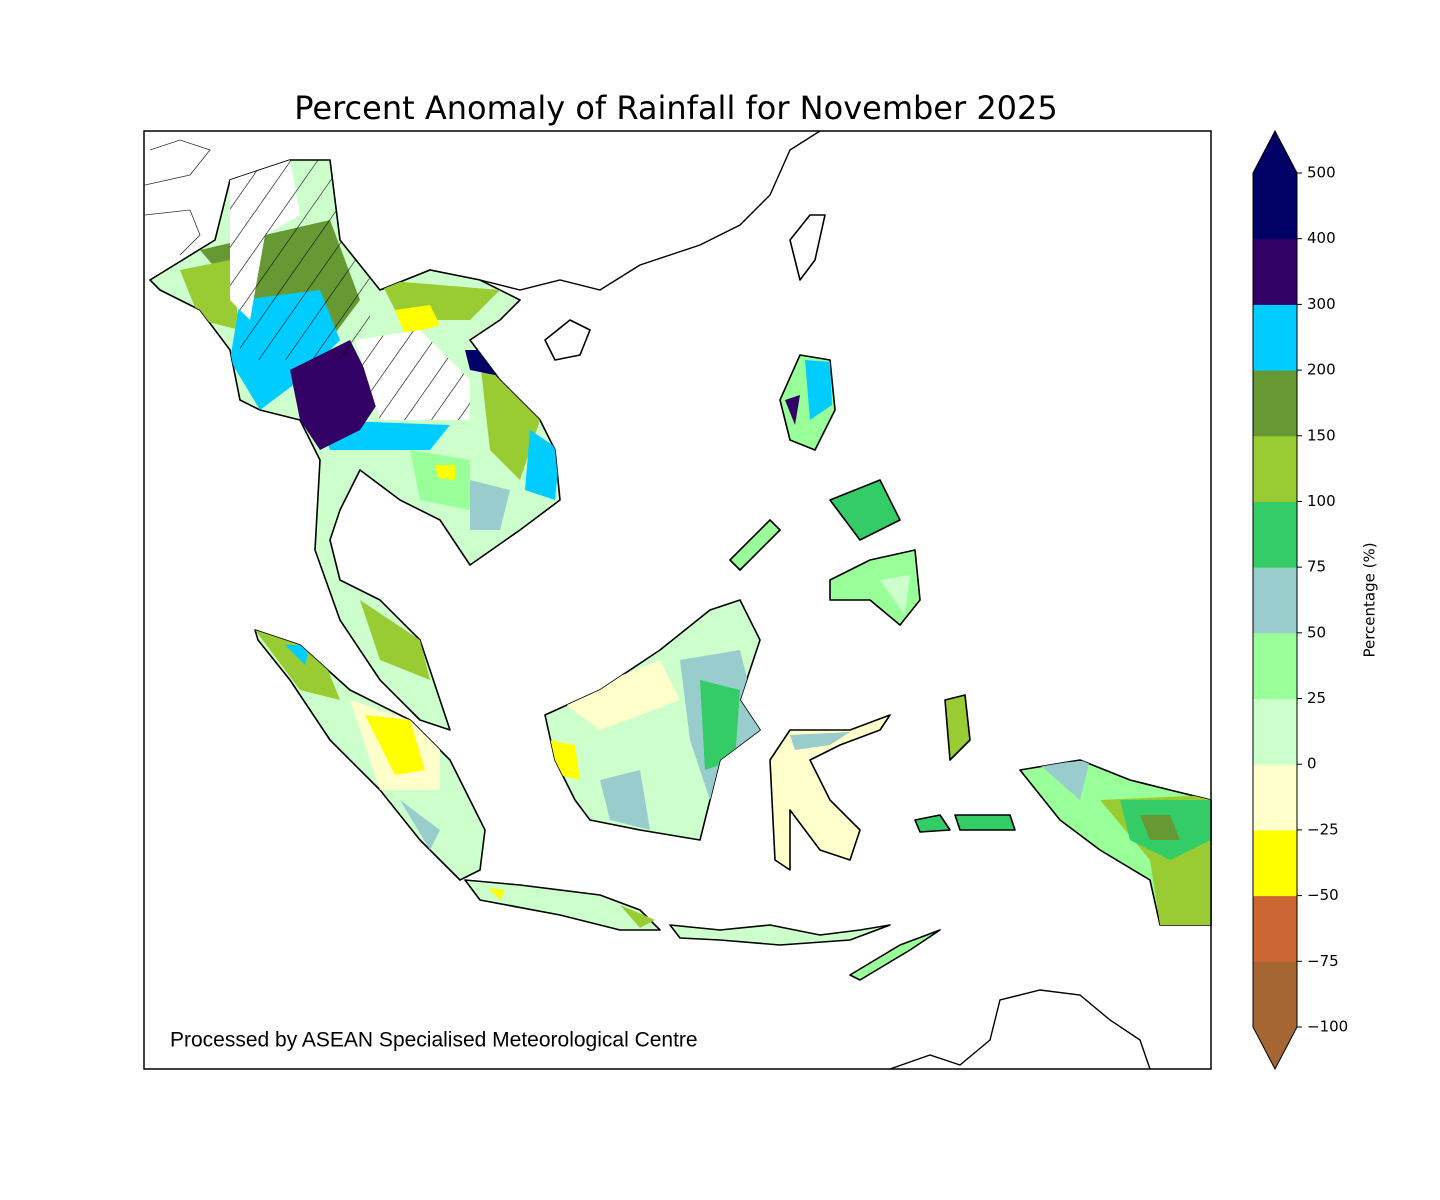 This screenshot has width=1440, height=1200. Describe the element at coordinates (1321, 238) in the screenshot. I see `colorbar-tick-label: 400` at that location.